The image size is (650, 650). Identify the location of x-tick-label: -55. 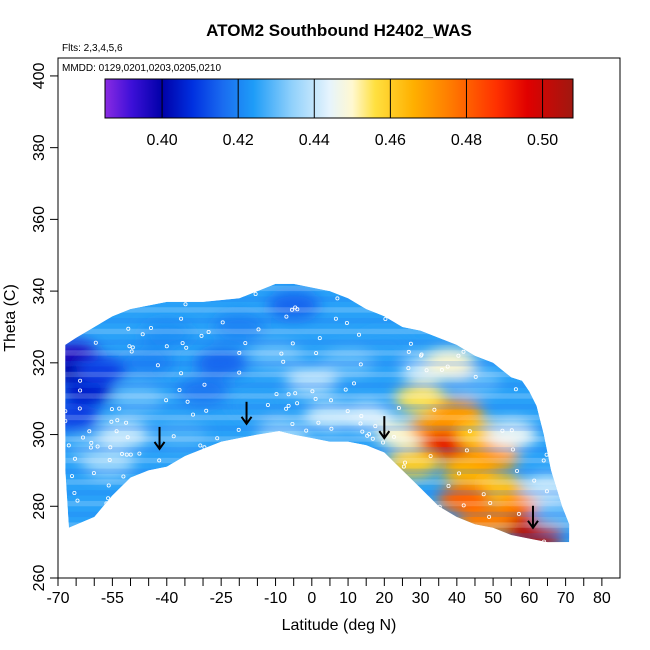
(112, 598).